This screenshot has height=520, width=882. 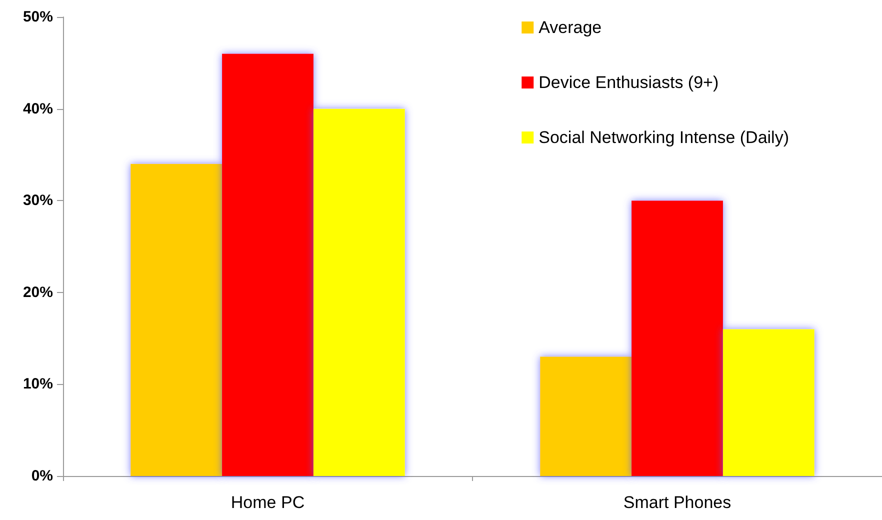 What do you see at coordinates (267, 502) in the screenshot?
I see `x-tick-label: Home PC` at bounding box center [267, 502].